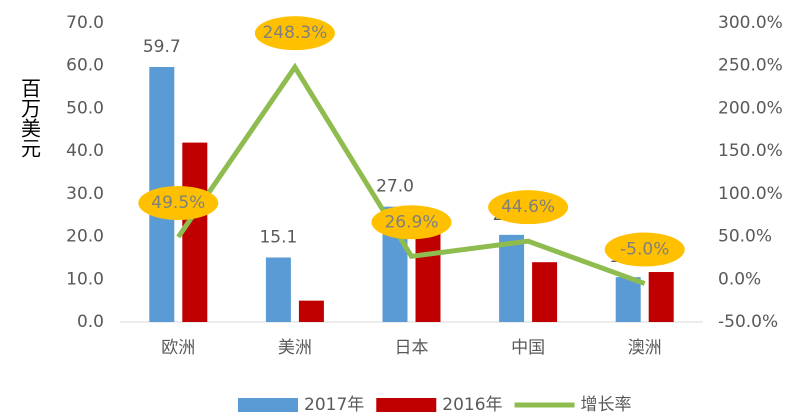  What do you see at coordinates (748, 322) in the screenshot?
I see `y2-tick-label: -50.0%` at bounding box center [748, 322].